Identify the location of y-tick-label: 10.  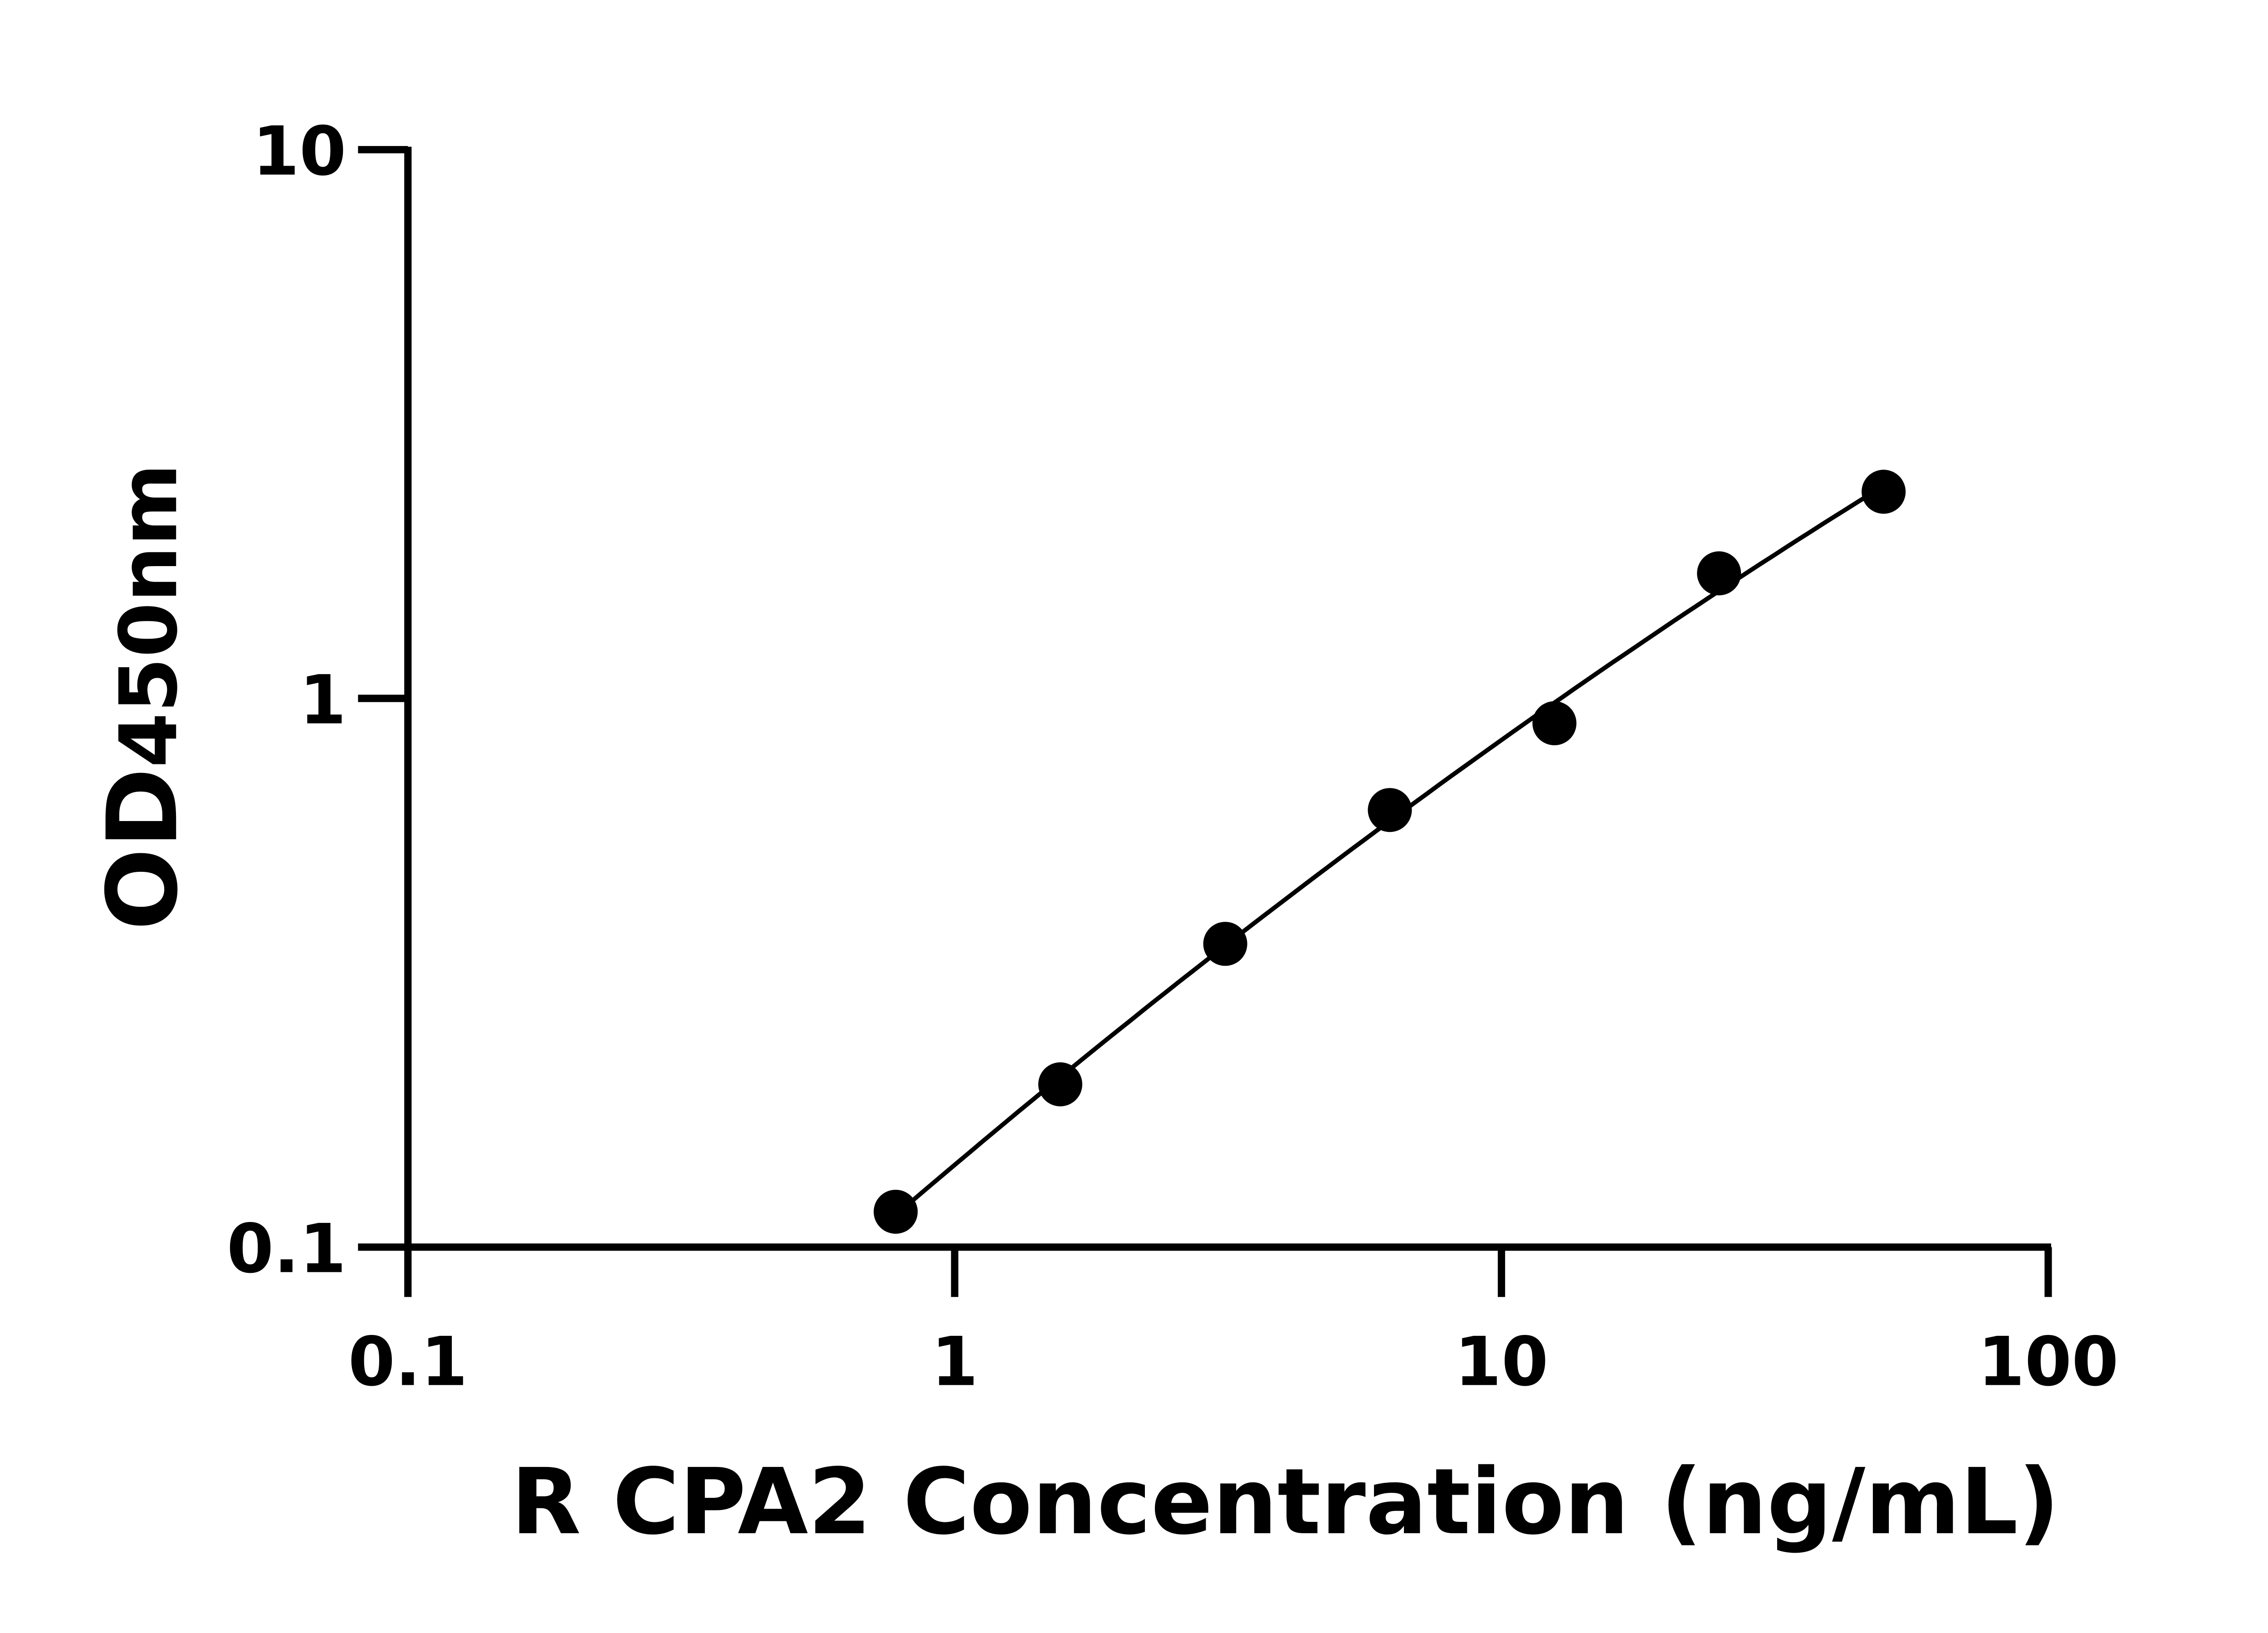
(299, 151).